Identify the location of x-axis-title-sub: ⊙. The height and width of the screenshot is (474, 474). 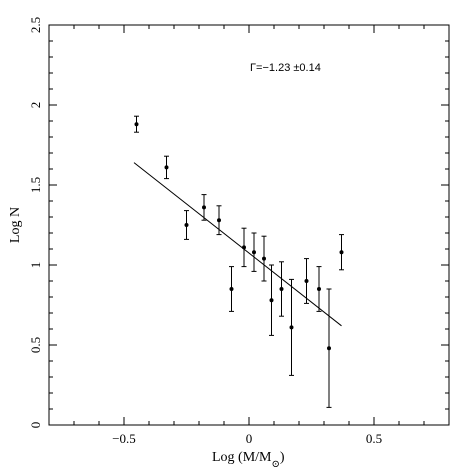
(276, 464).